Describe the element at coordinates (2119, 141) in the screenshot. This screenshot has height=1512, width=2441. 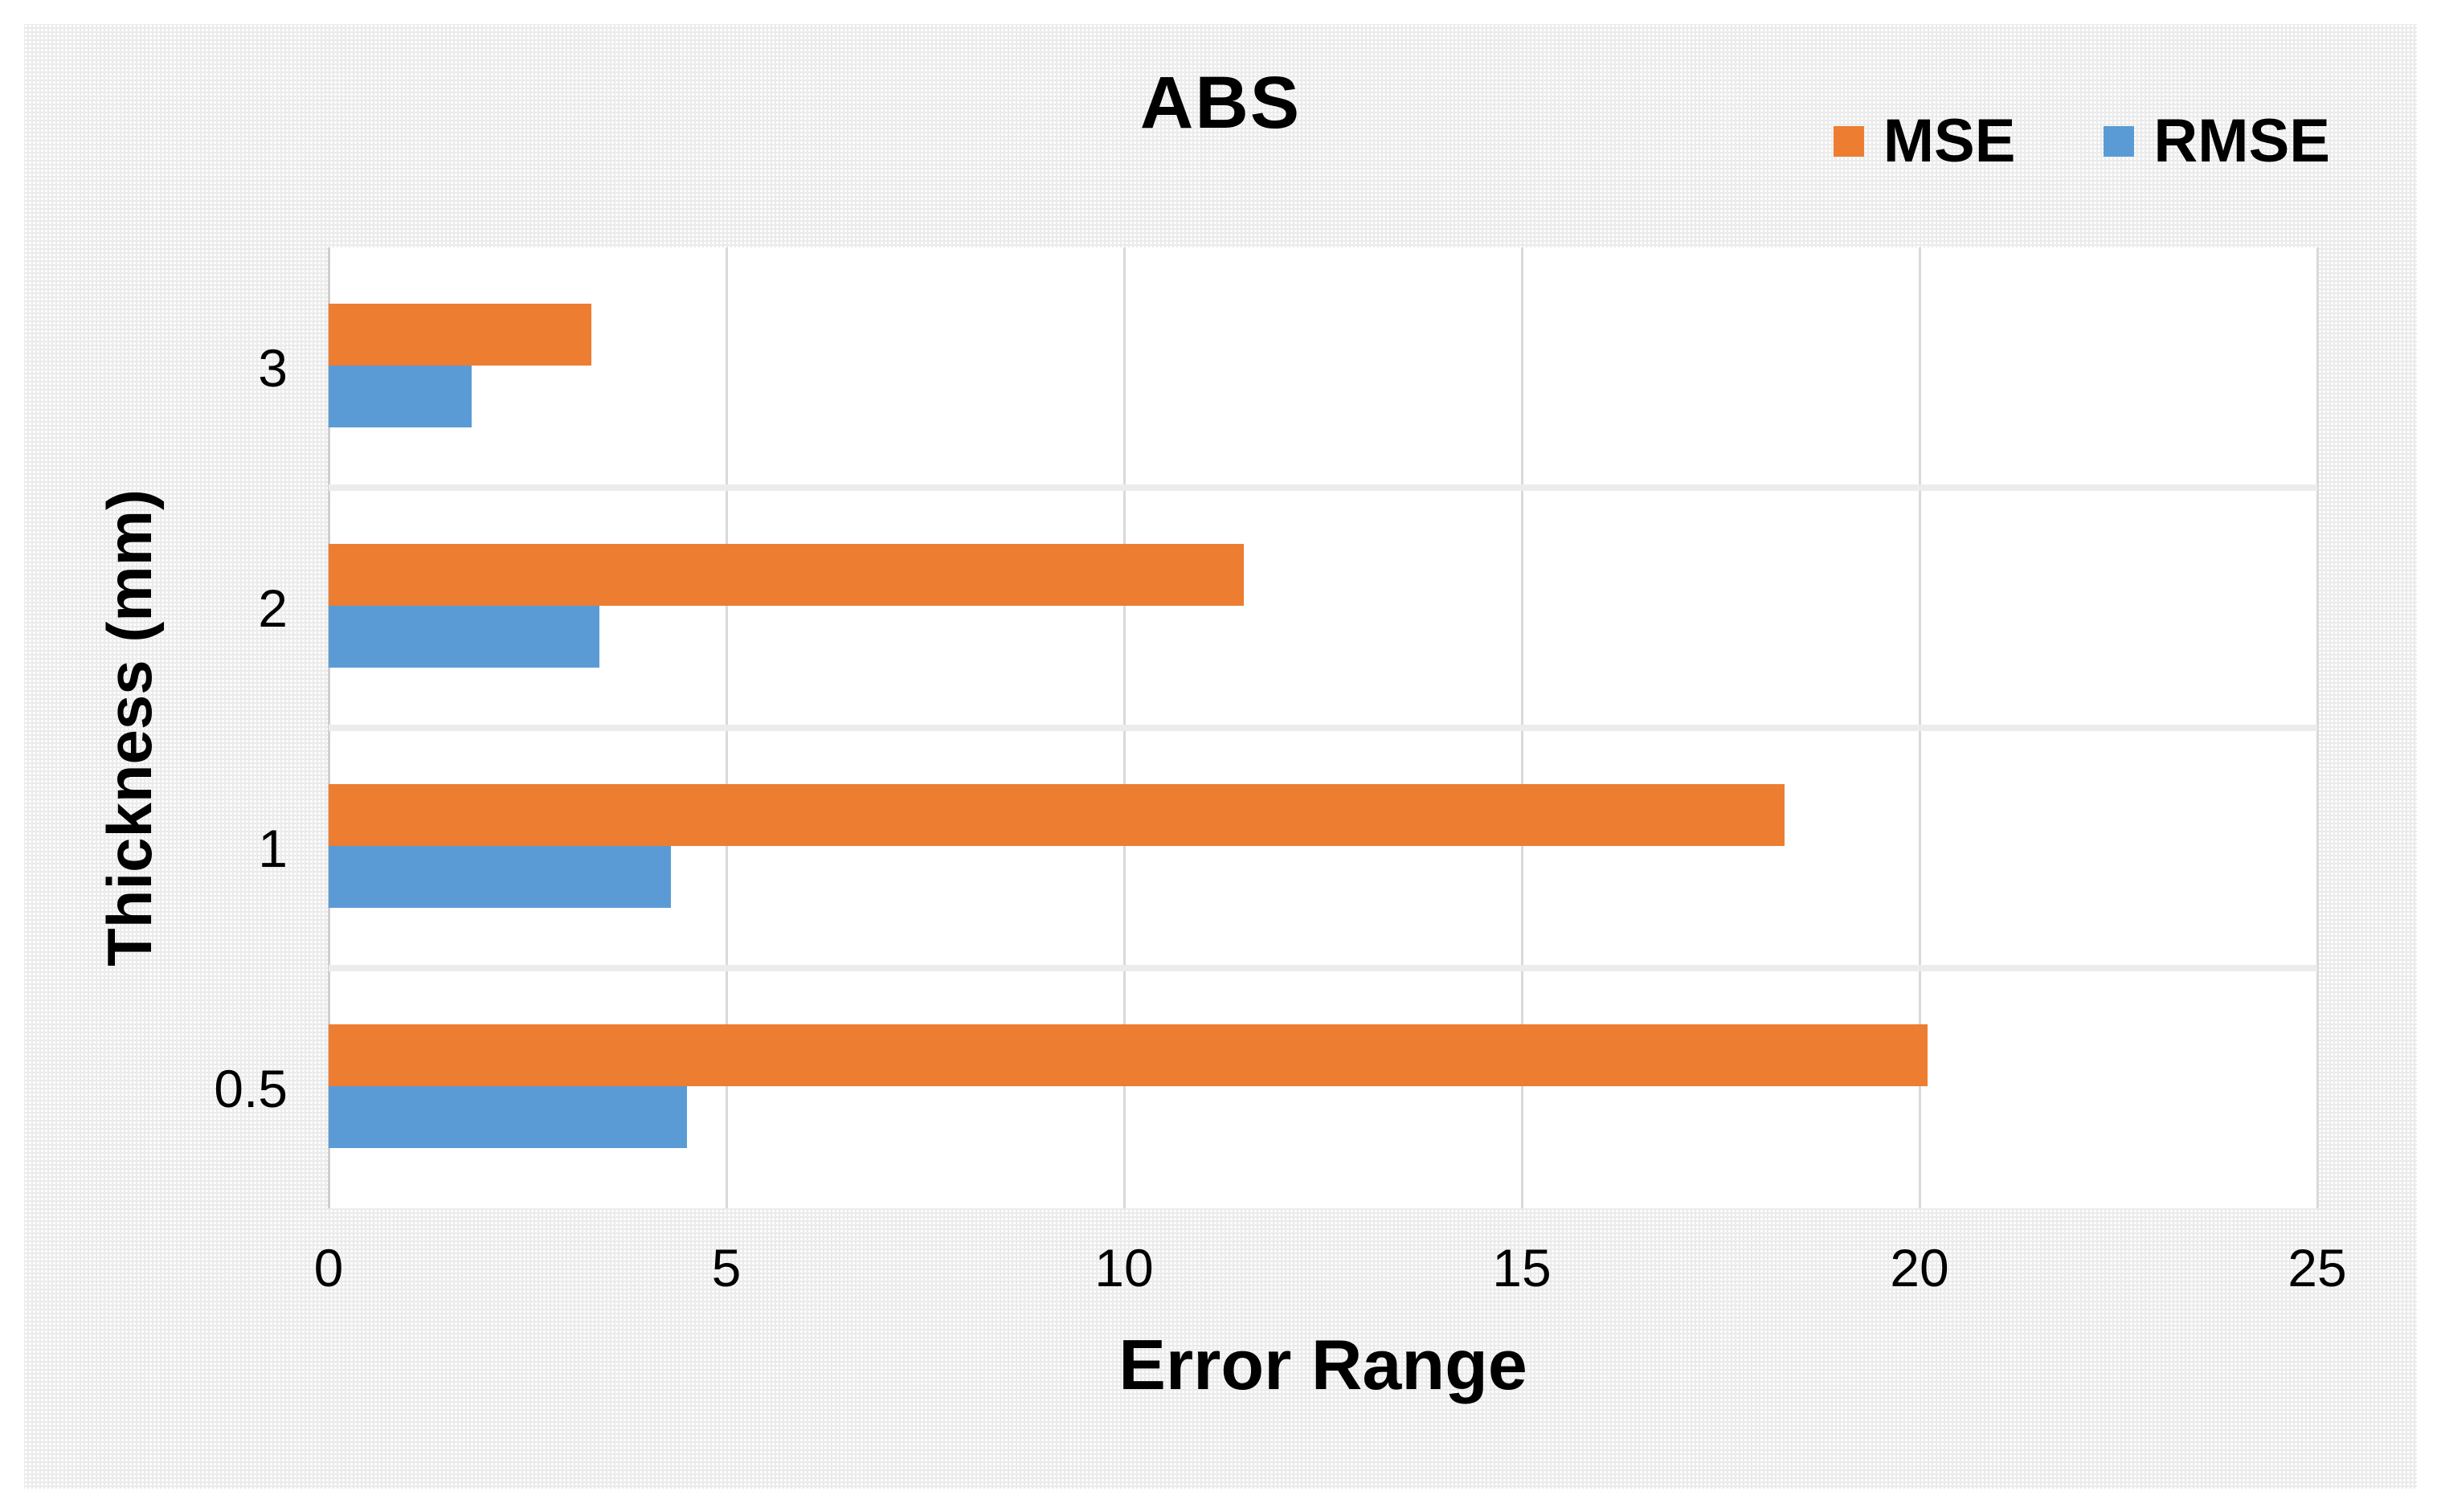
I see `rmse-swatch-icon` at that location.